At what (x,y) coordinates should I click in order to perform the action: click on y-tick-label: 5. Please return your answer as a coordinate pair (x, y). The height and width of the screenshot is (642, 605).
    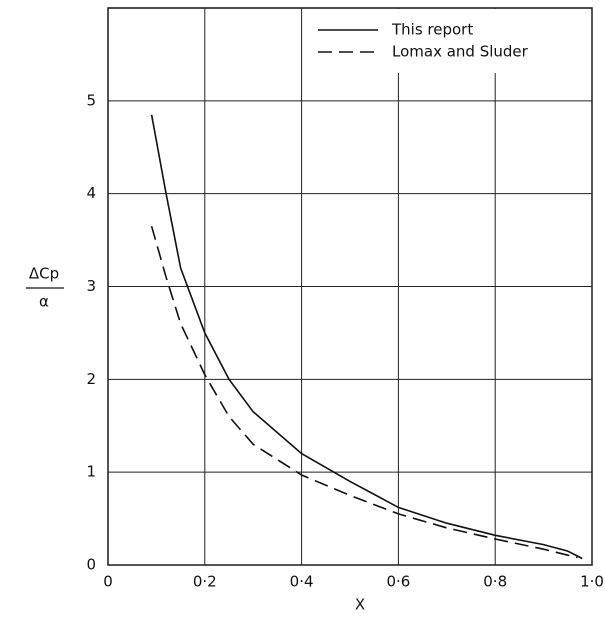
    Looking at the image, I should click on (91, 100).